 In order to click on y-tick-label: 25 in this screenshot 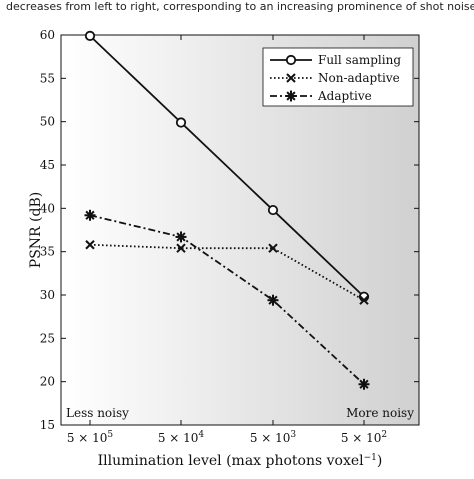, I will do `click(47, 338)`.